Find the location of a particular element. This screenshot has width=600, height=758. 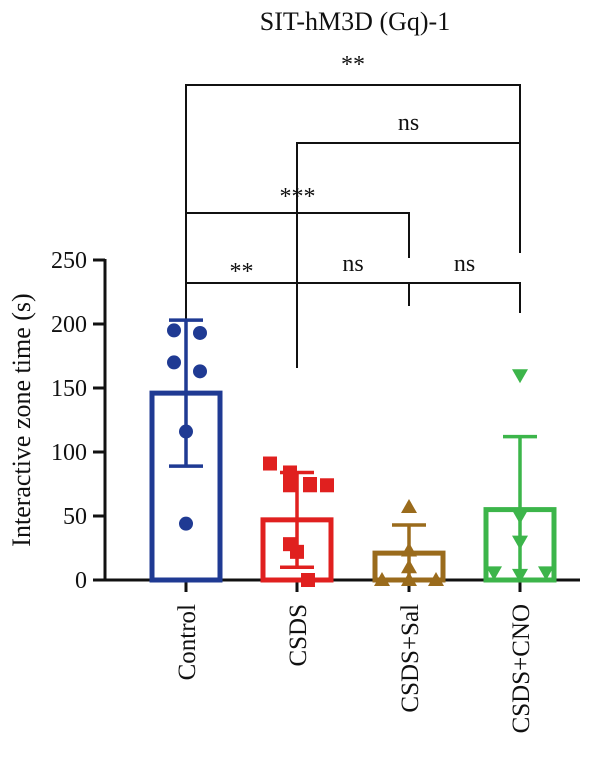

category-label-0: Control is located at coordinates (187, 642).